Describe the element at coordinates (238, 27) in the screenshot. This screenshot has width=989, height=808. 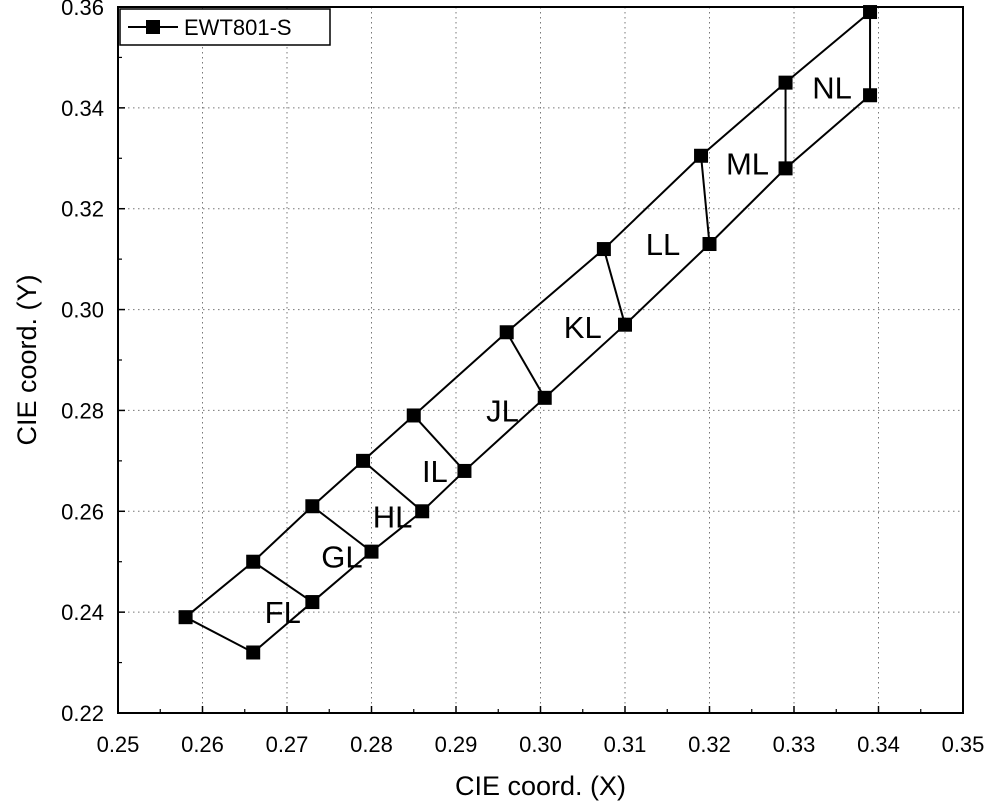
I see `legend-label: EWT801-S` at that location.